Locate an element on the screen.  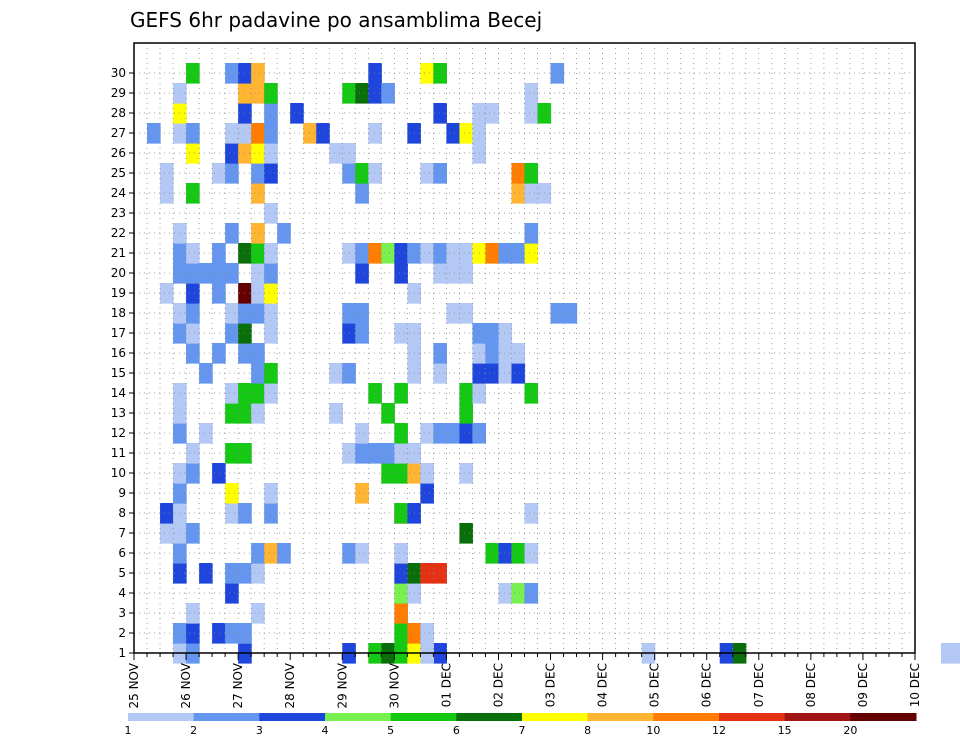
colorbar-label: 4 is located at coordinates (325, 730).